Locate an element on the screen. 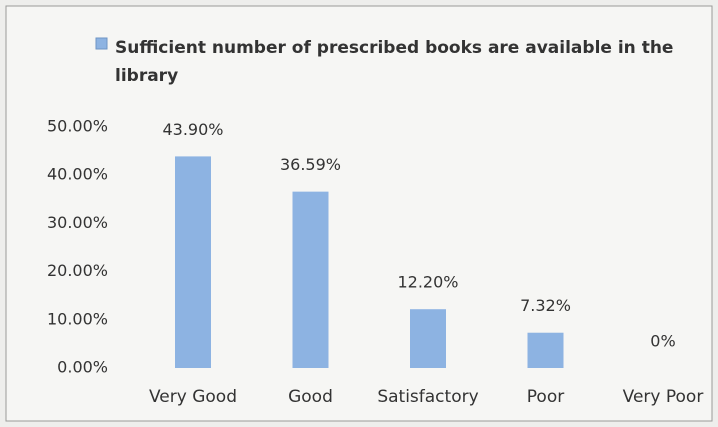 The image size is (718, 427). x-tick-label: Satisfactory is located at coordinates (427, 397).